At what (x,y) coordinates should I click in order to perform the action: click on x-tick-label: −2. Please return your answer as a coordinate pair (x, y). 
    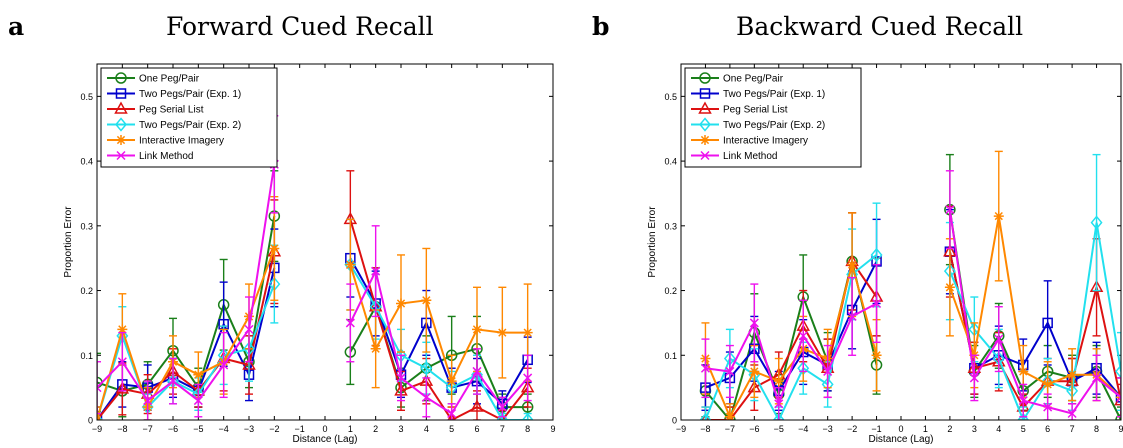
    Looking at the image, I should click on (274, 429).